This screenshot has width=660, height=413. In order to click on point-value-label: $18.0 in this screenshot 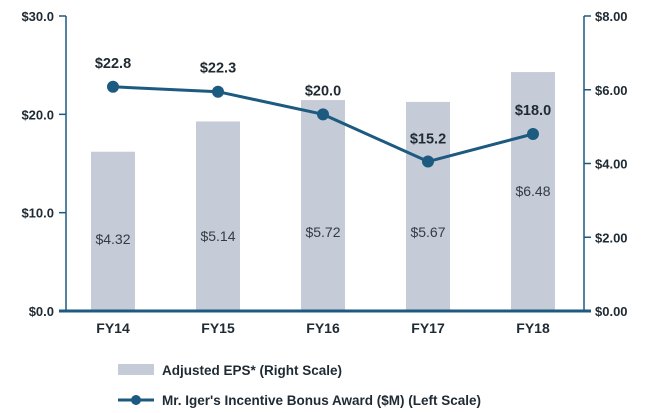, I will do `click(533, 111)`.